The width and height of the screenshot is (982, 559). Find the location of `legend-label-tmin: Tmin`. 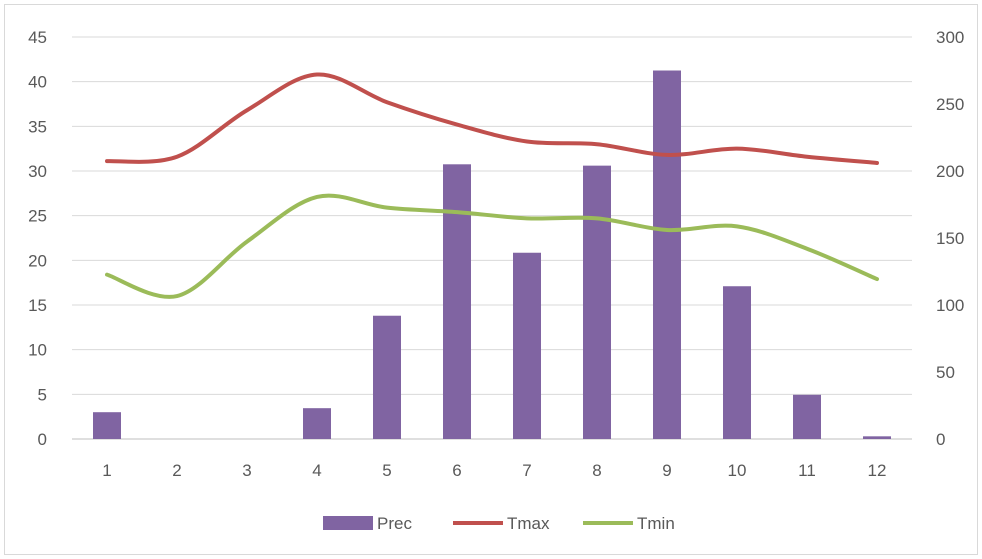

legend-label-tmin: Tmin is located at coordinates (656, 523).